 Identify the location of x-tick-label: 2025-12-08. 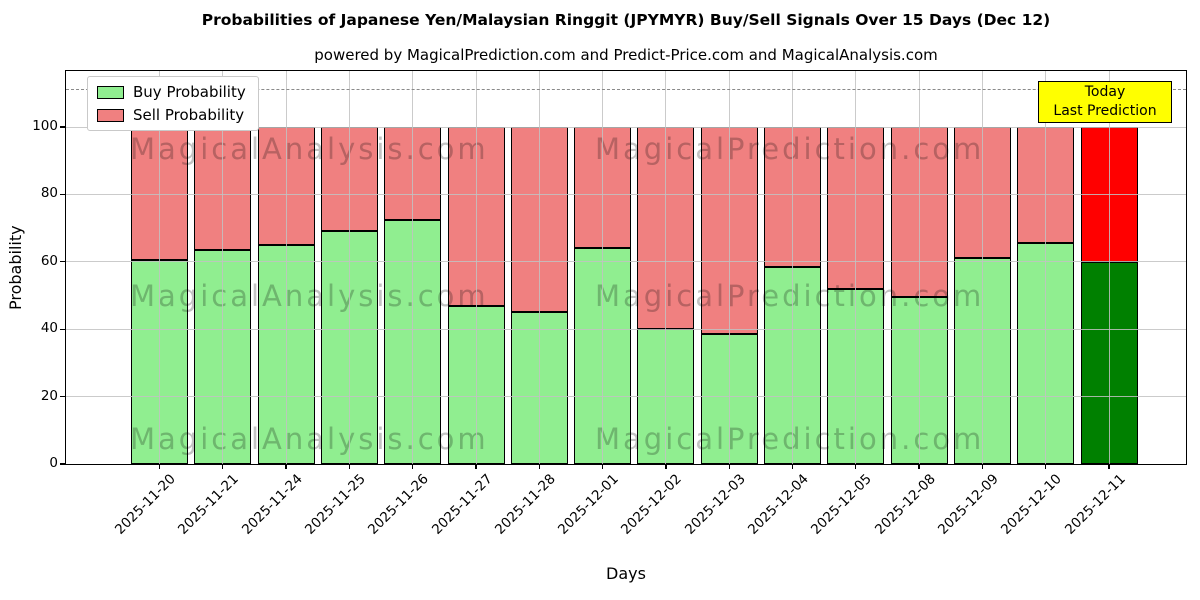
(905, 504).